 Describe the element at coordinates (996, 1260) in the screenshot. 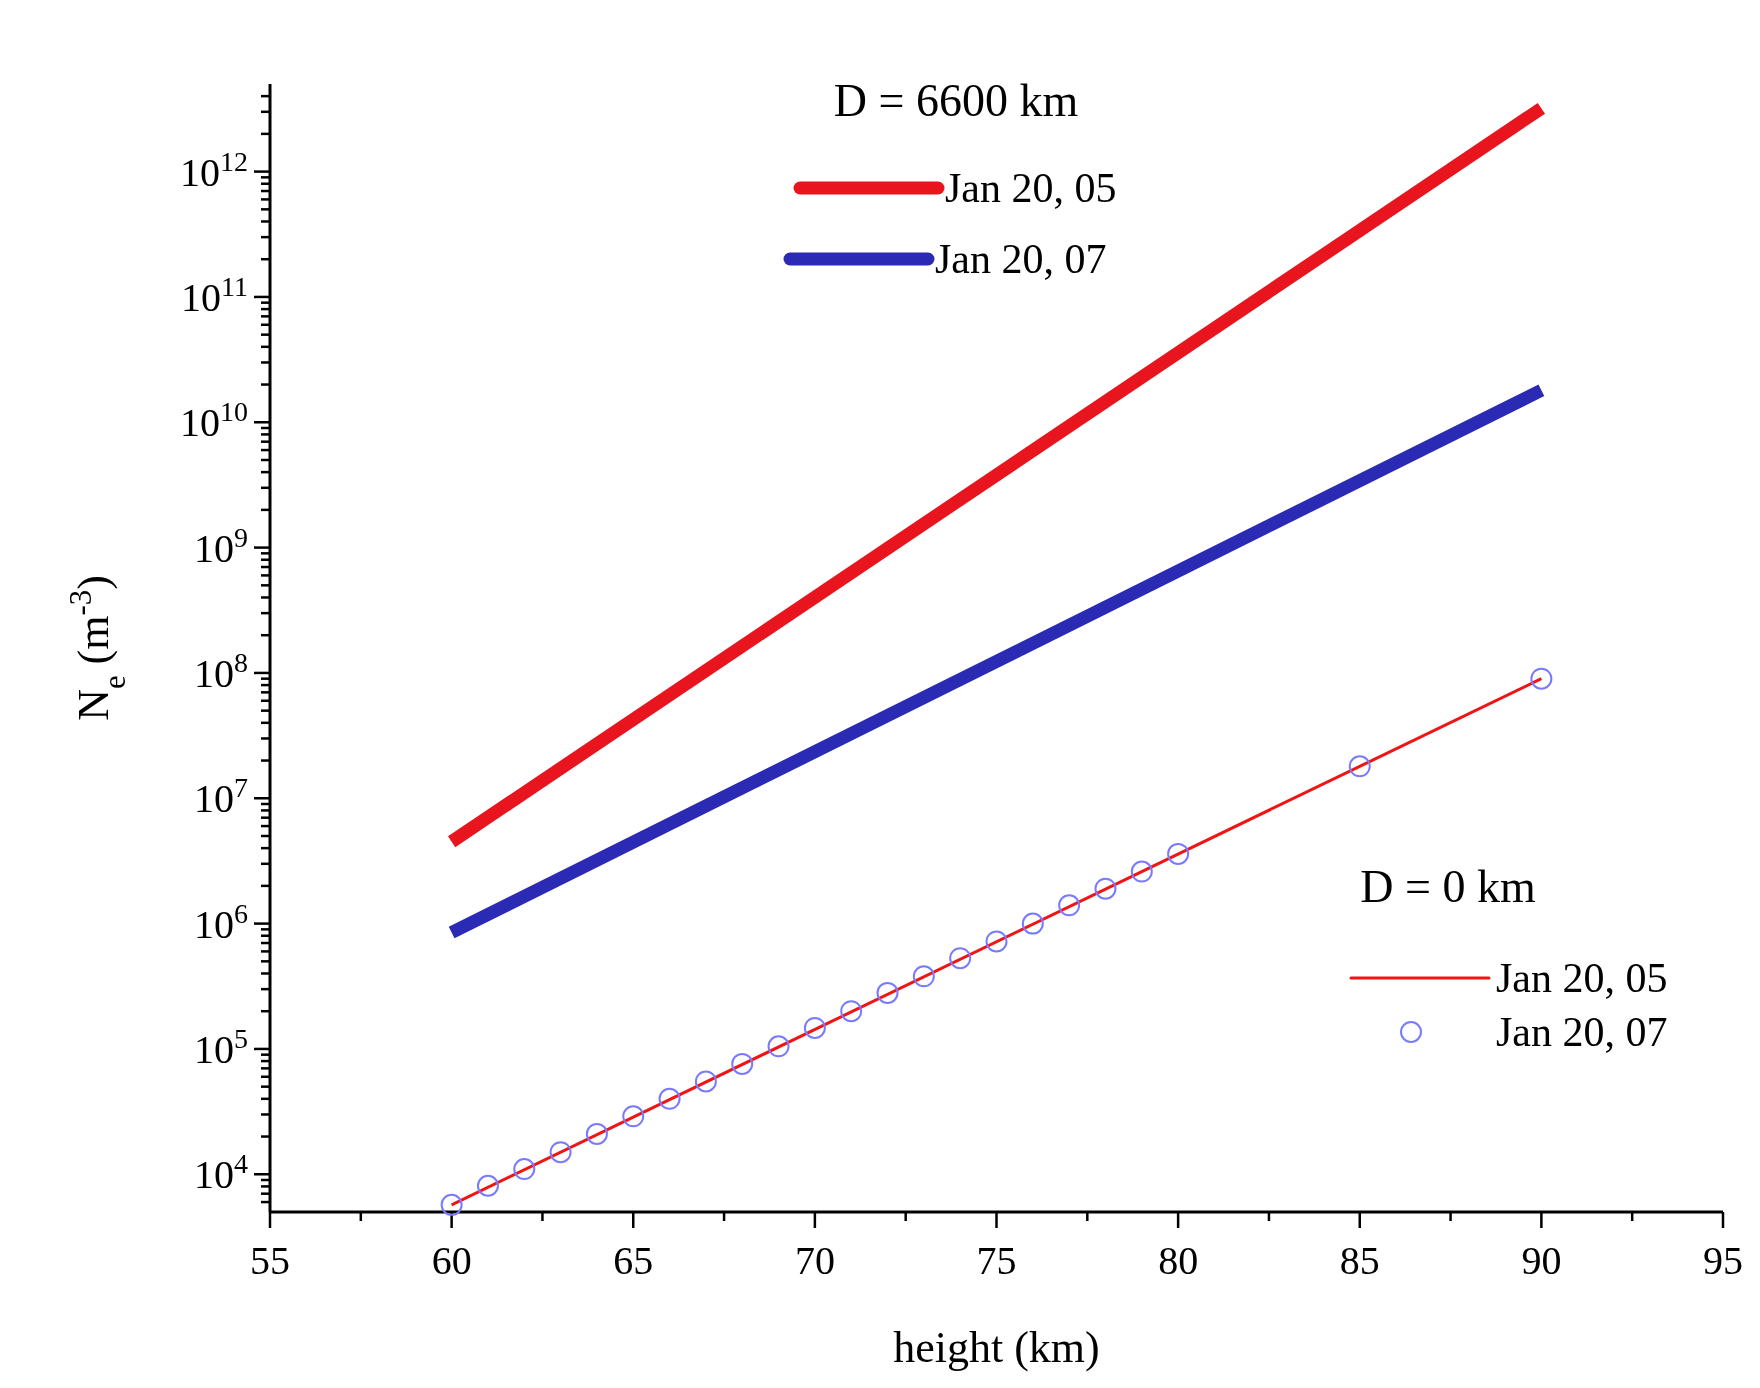

I see `x-tick-label: 75` at that location.